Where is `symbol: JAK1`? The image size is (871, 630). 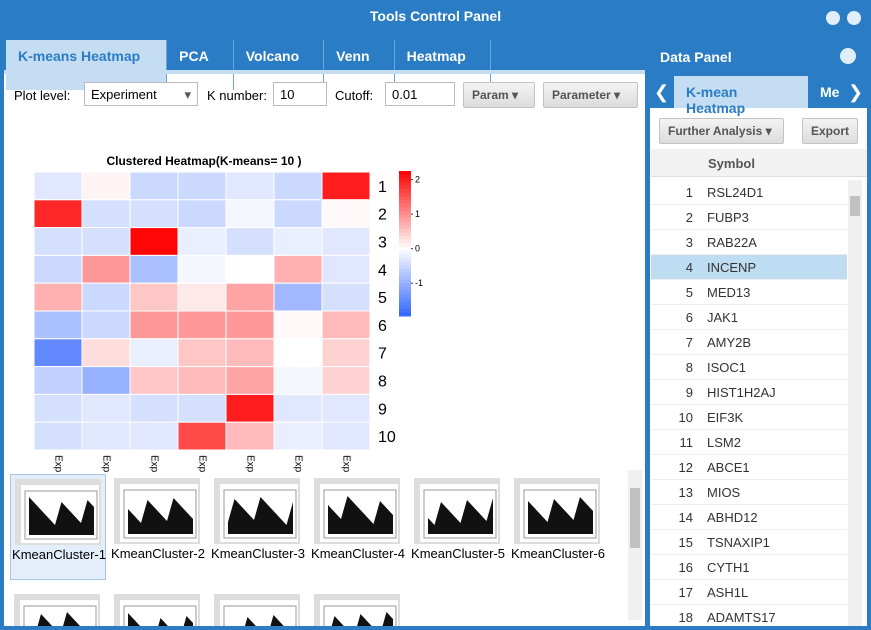 symbol: JAK1 is located at coordinates (723, 317).